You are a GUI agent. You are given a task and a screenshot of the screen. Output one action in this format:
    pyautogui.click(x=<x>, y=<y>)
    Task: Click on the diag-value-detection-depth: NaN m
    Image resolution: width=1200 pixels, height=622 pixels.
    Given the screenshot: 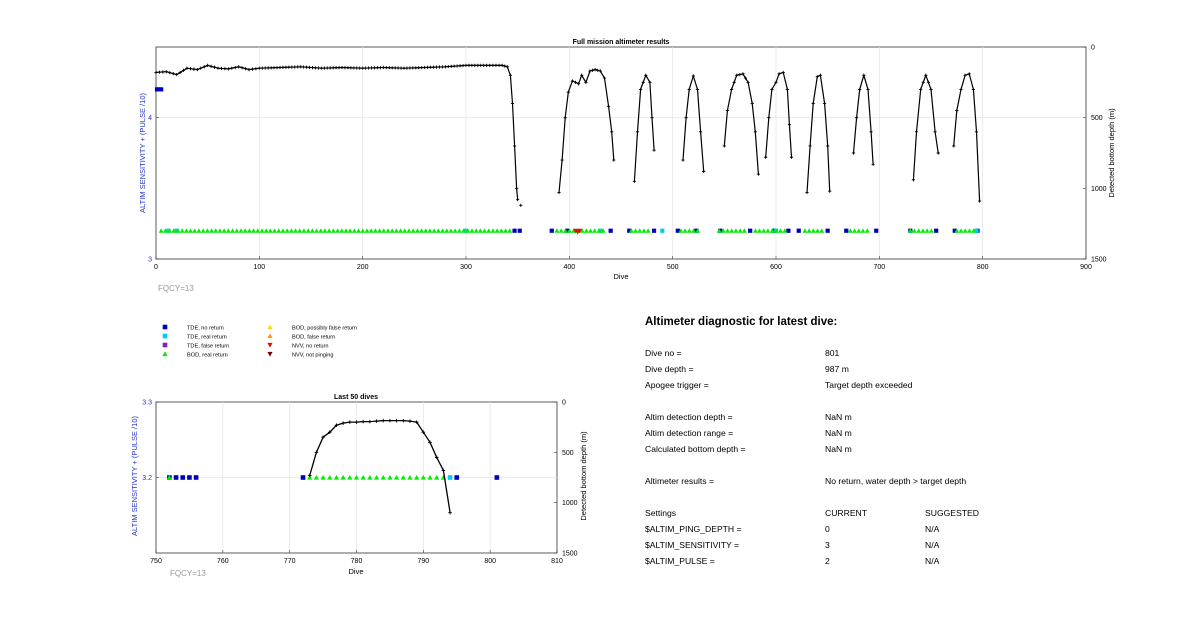 What is the action you would take?
    pyautogui.click(x=838, y=417)
    